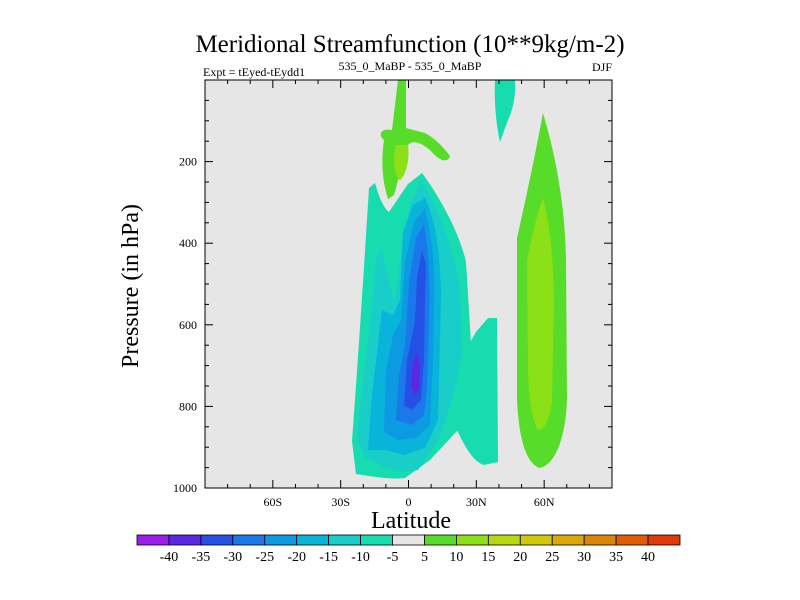  Describe the element at coordinates (328, 557) in the screenshot. I see `colorbar-label-5: -15` at that location.